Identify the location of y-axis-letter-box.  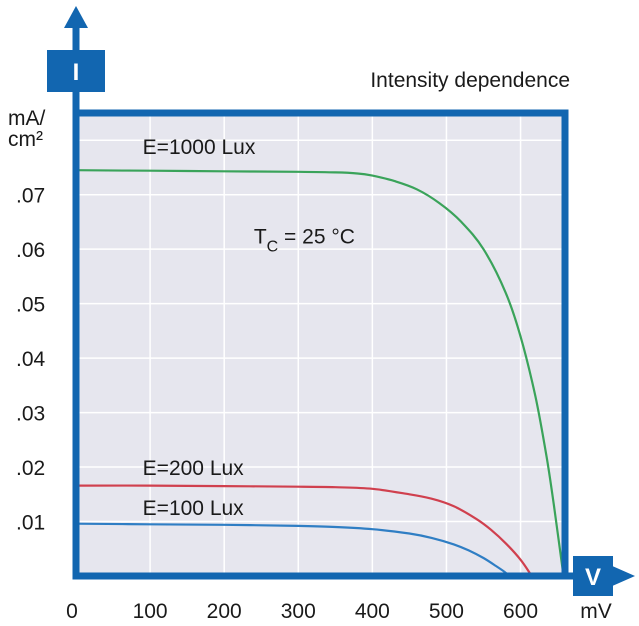
(76, 71).